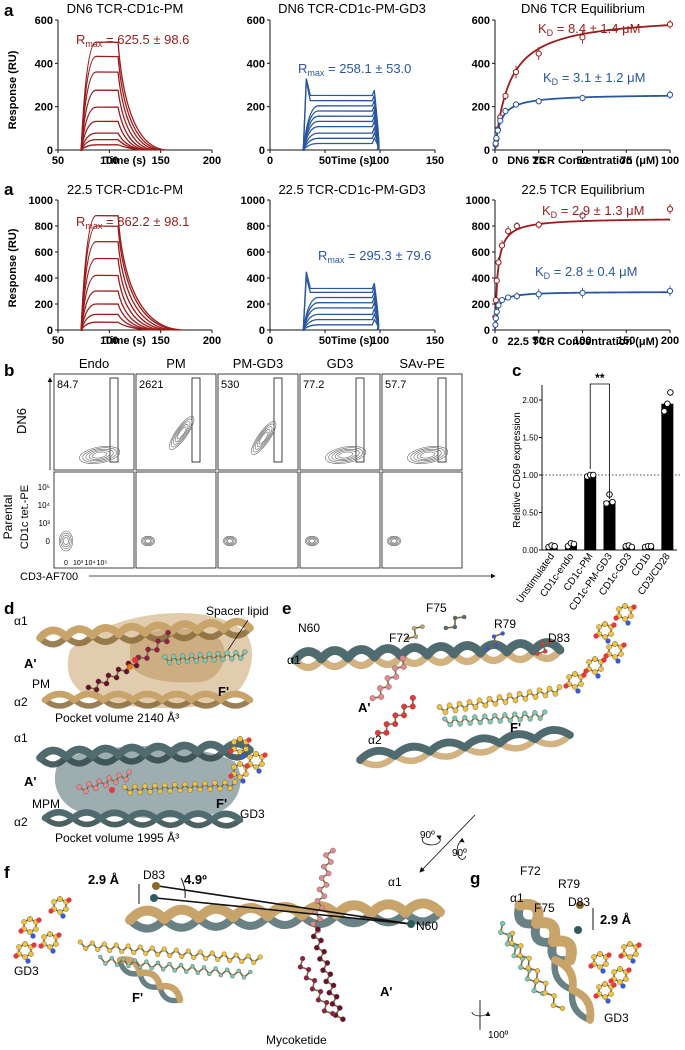 The height and width of the screenshot is (1050, 685). I want to click on flow-plot-bottom, so click(94, 520).